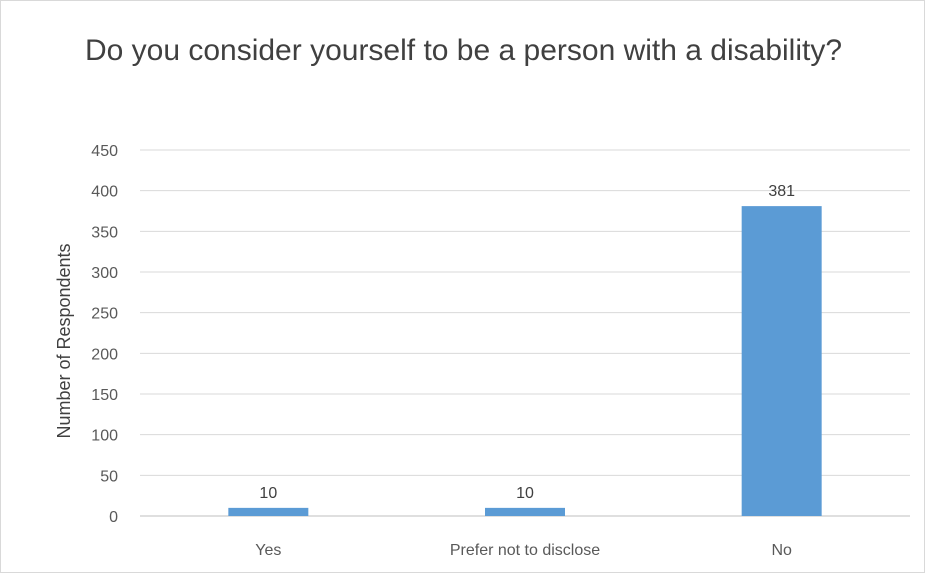 This screenshot has width=925, height=573. I want to click on y-axis-ticks: 0 50 100 150 200 250 300 350 400 450, so click(104, 334).